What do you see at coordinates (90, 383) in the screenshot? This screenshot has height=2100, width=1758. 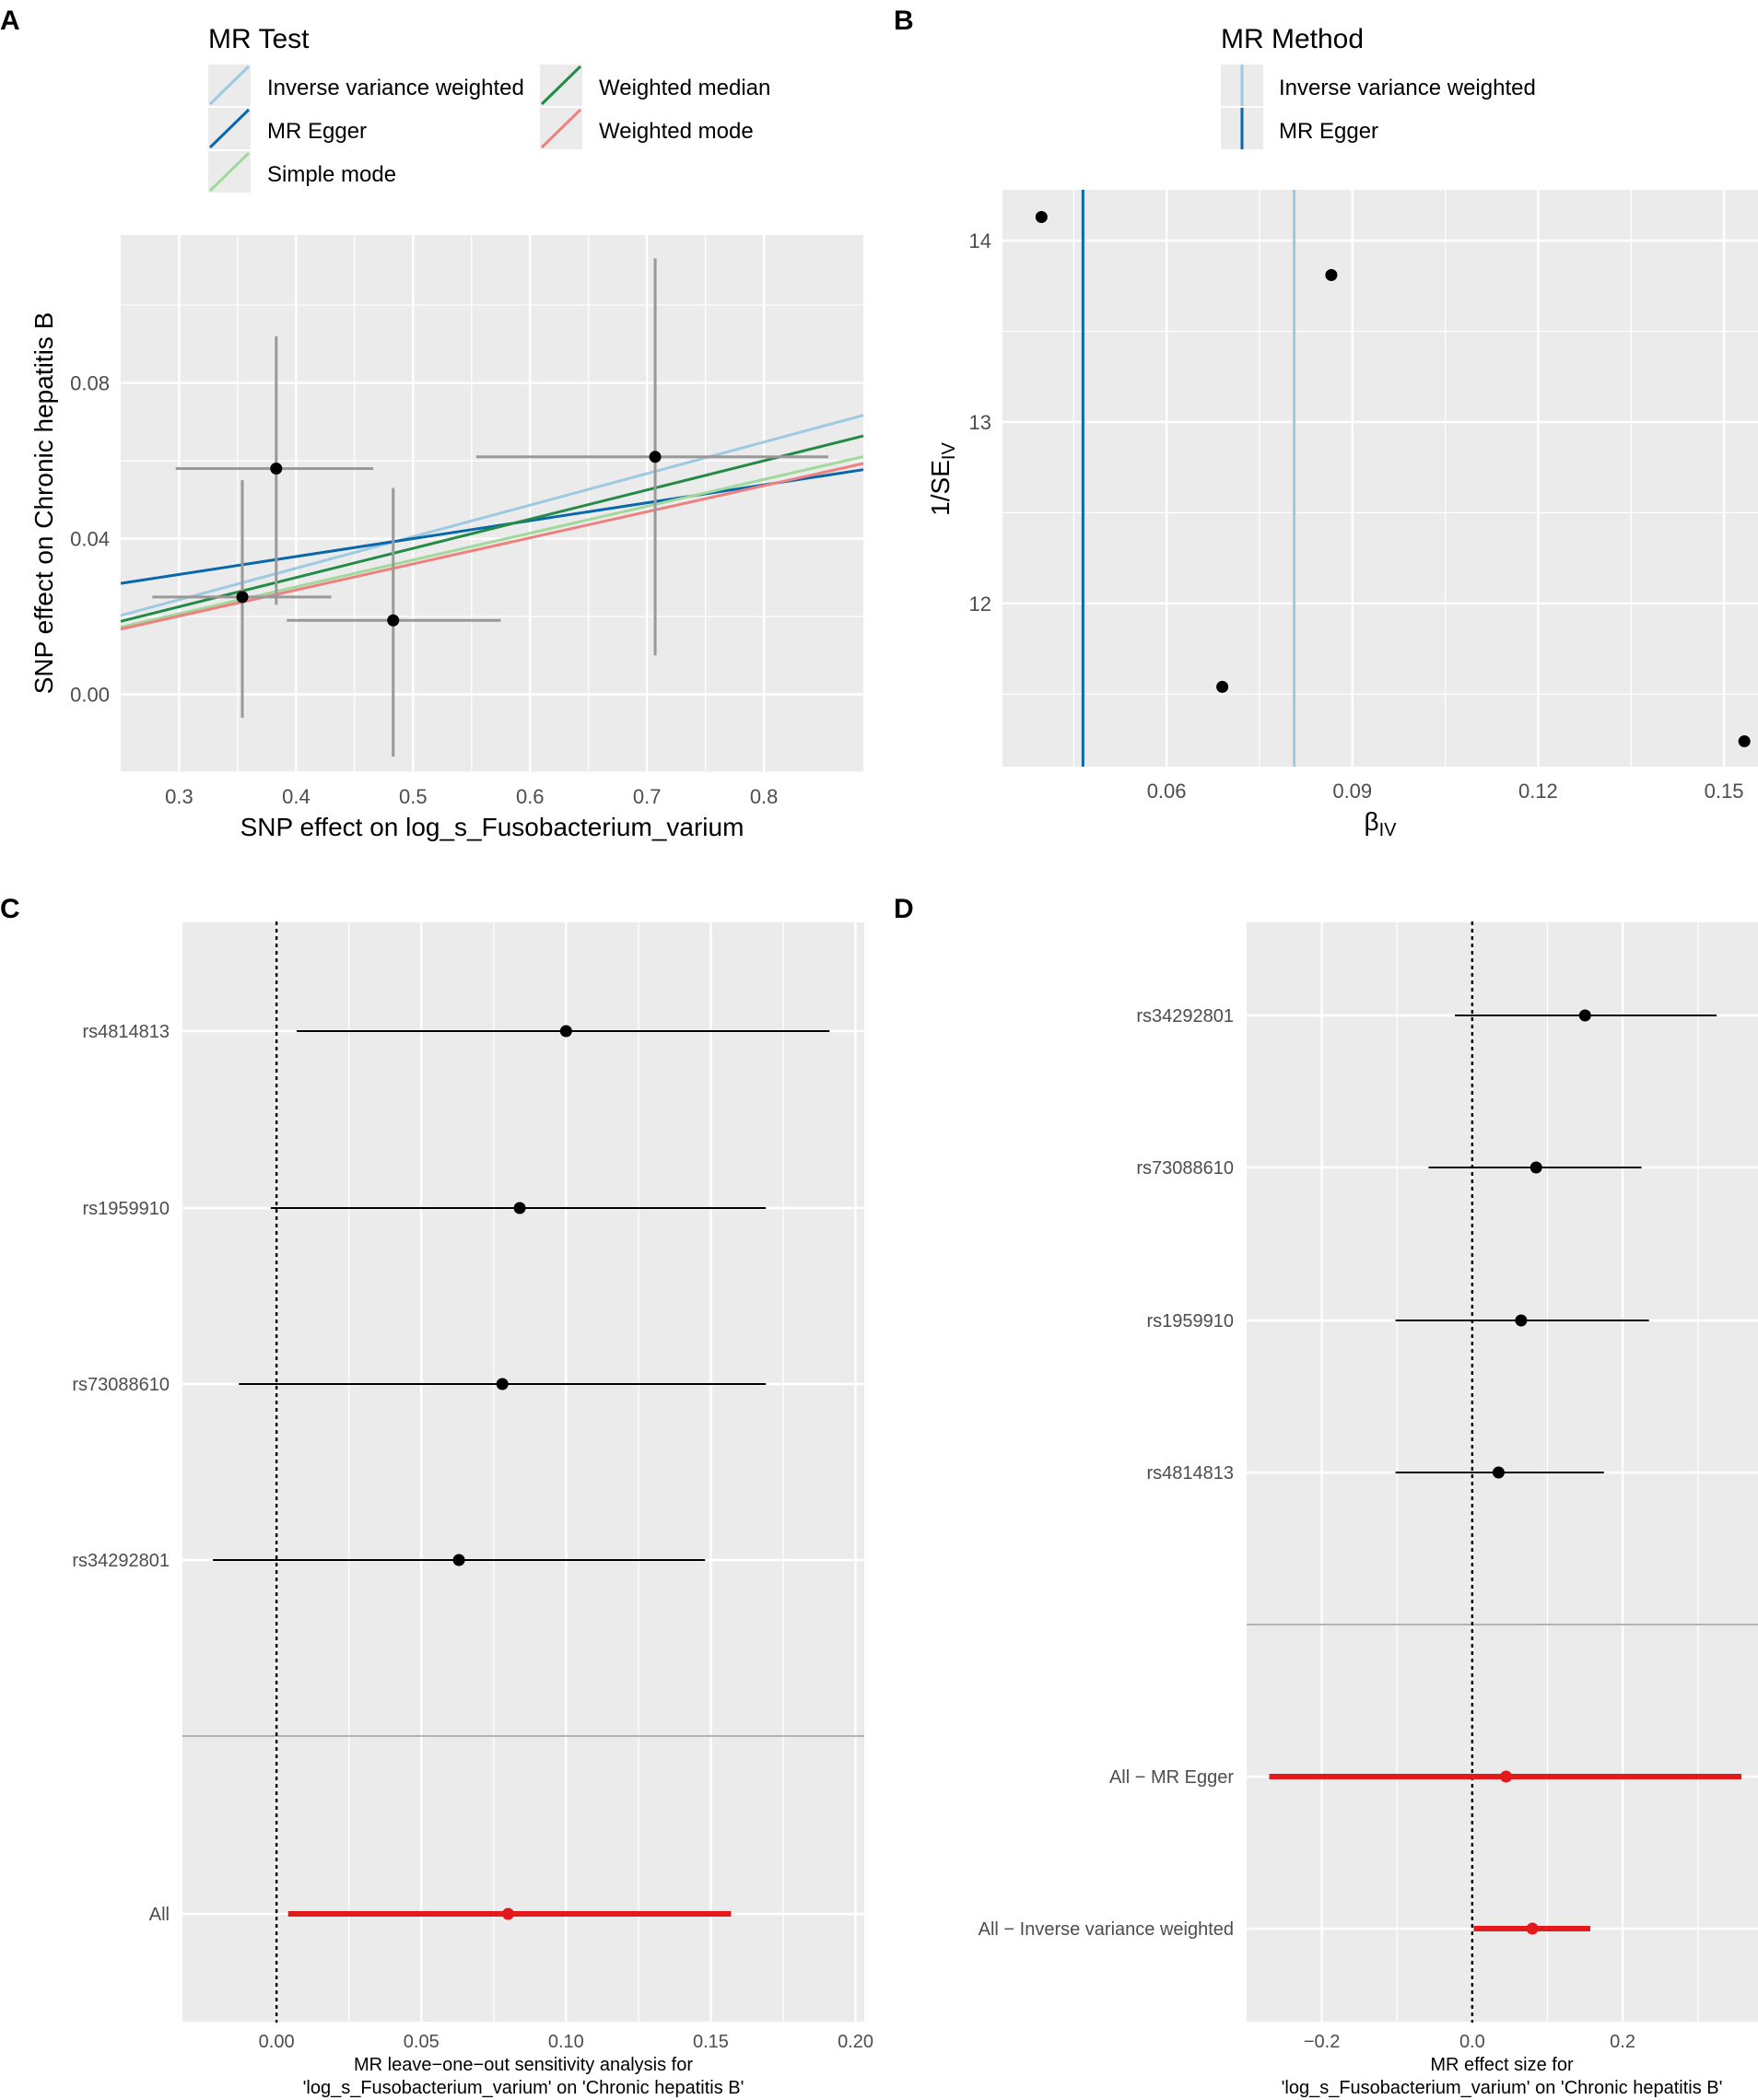 I see `y-tick-label: 0.08` at bounding box center [90, 383].